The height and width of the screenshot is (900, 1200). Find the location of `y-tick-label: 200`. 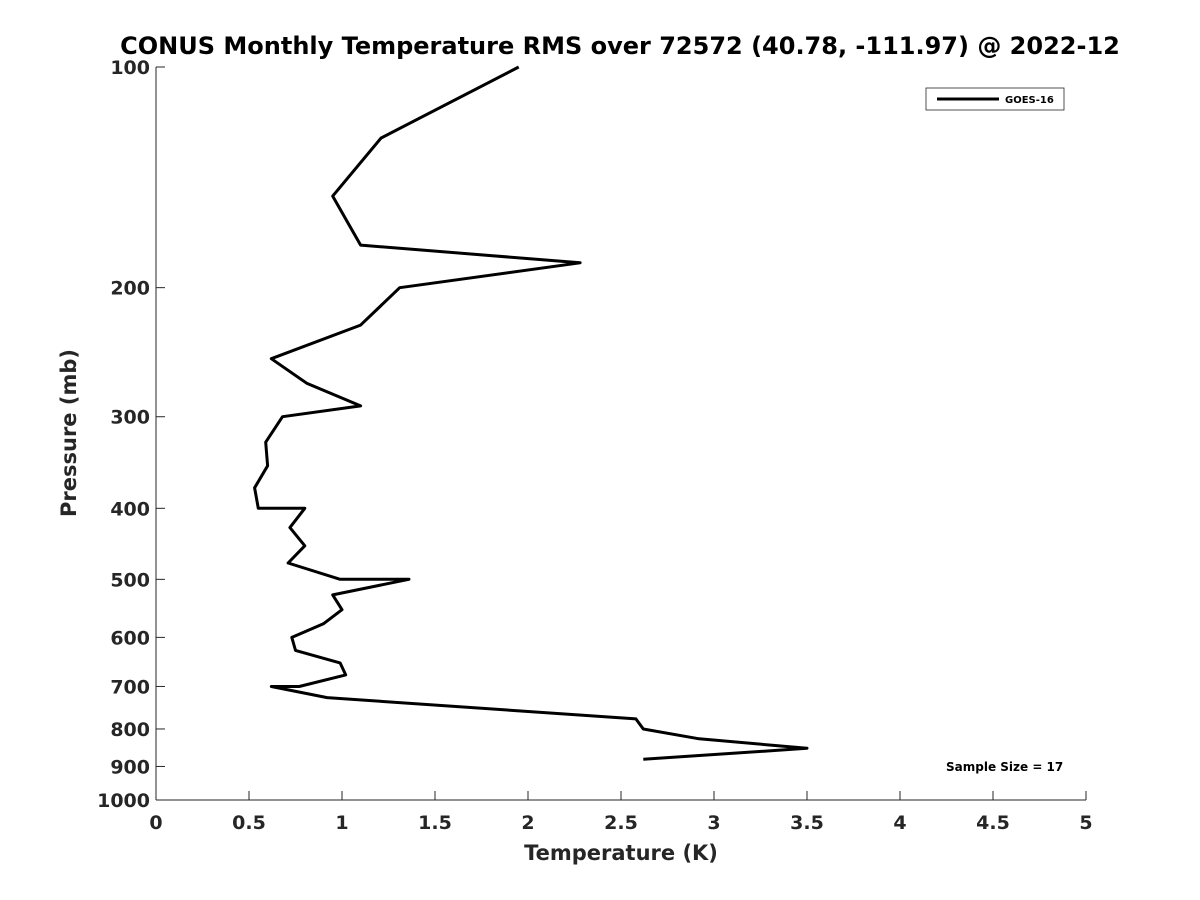

y-tick-label: 200 is located at coordinates (130, 289).